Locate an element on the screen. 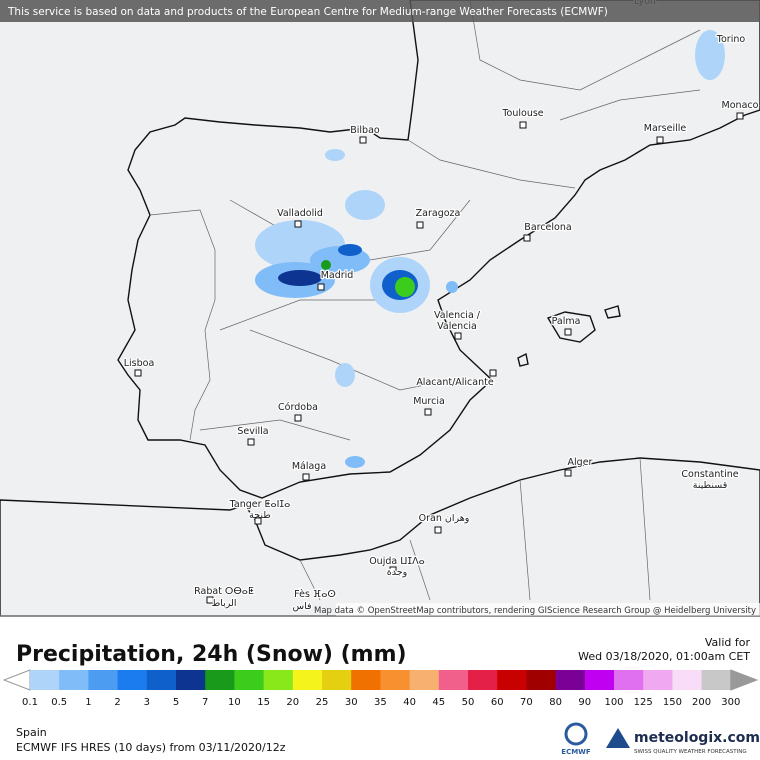 The image size is (760, 760). place-label: Toulouse is located at coordinates (522, 113).